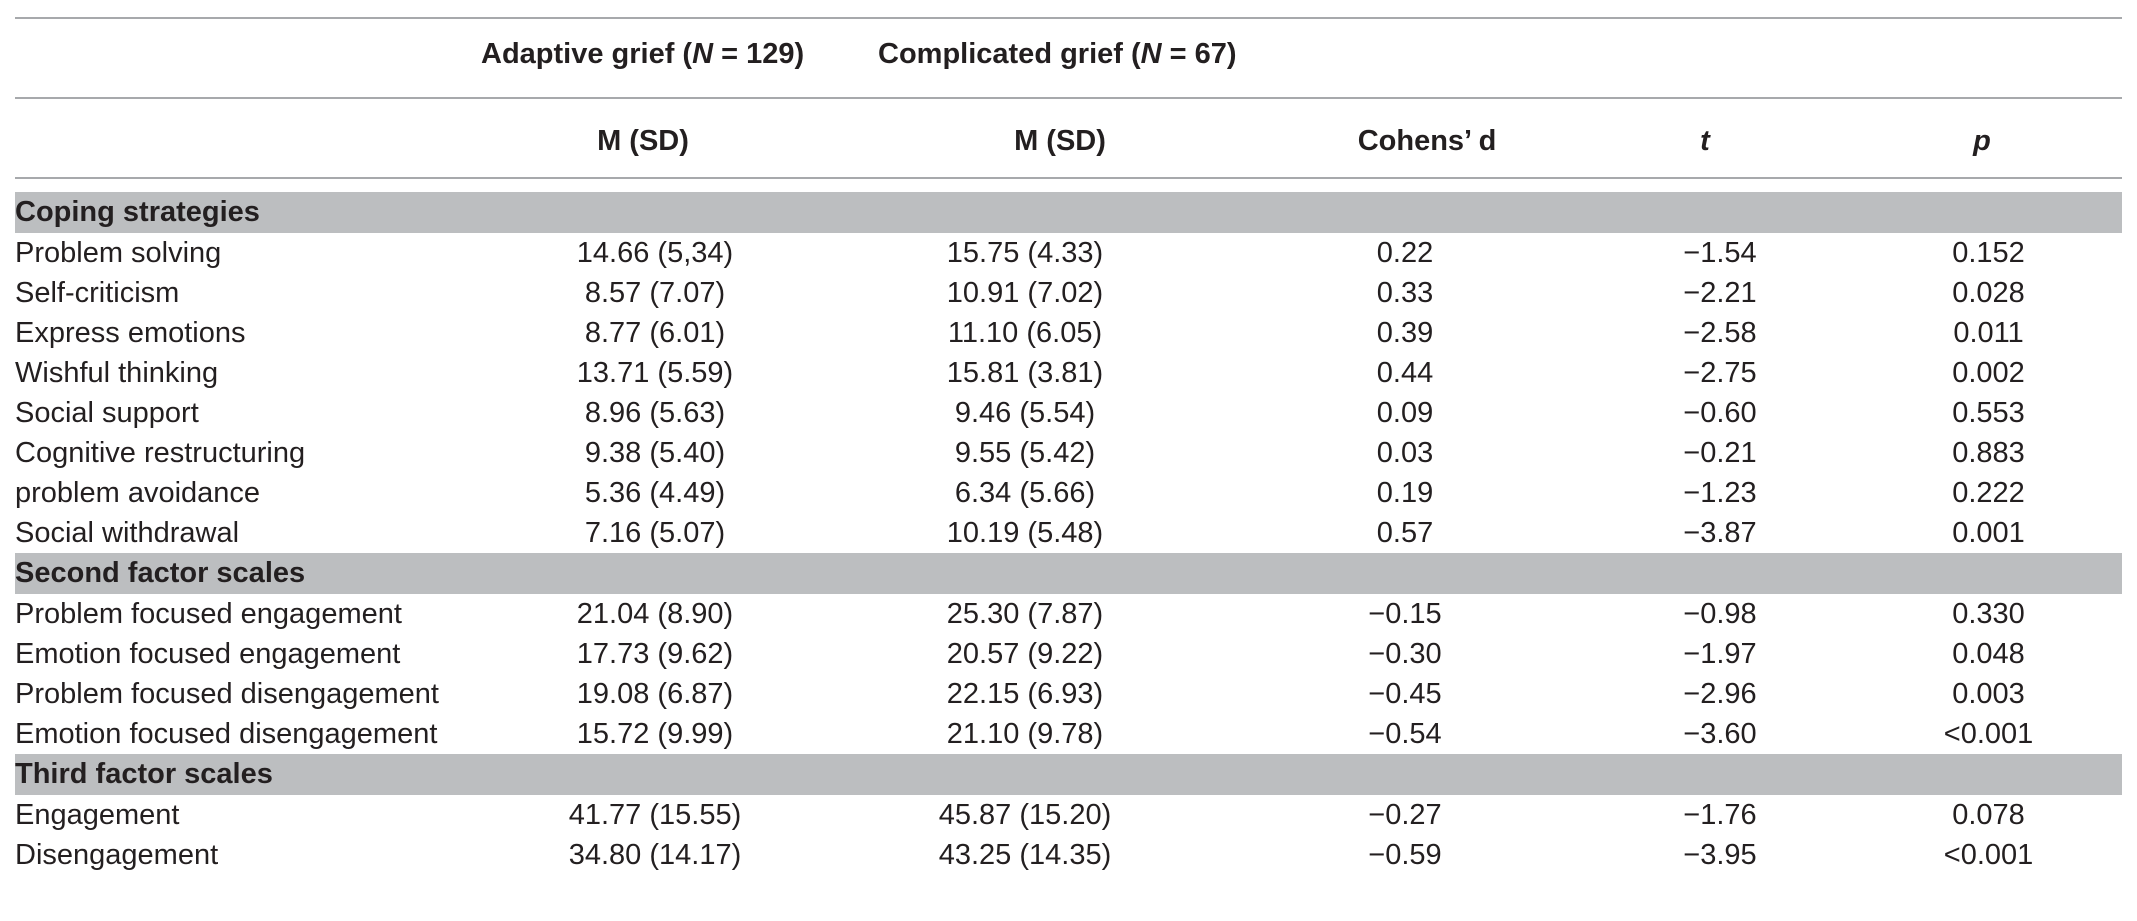  What do you see at coordinates (118, 252) in the screenshot?
I see `row-label: Problem solving` at bounding box center [118, 252].